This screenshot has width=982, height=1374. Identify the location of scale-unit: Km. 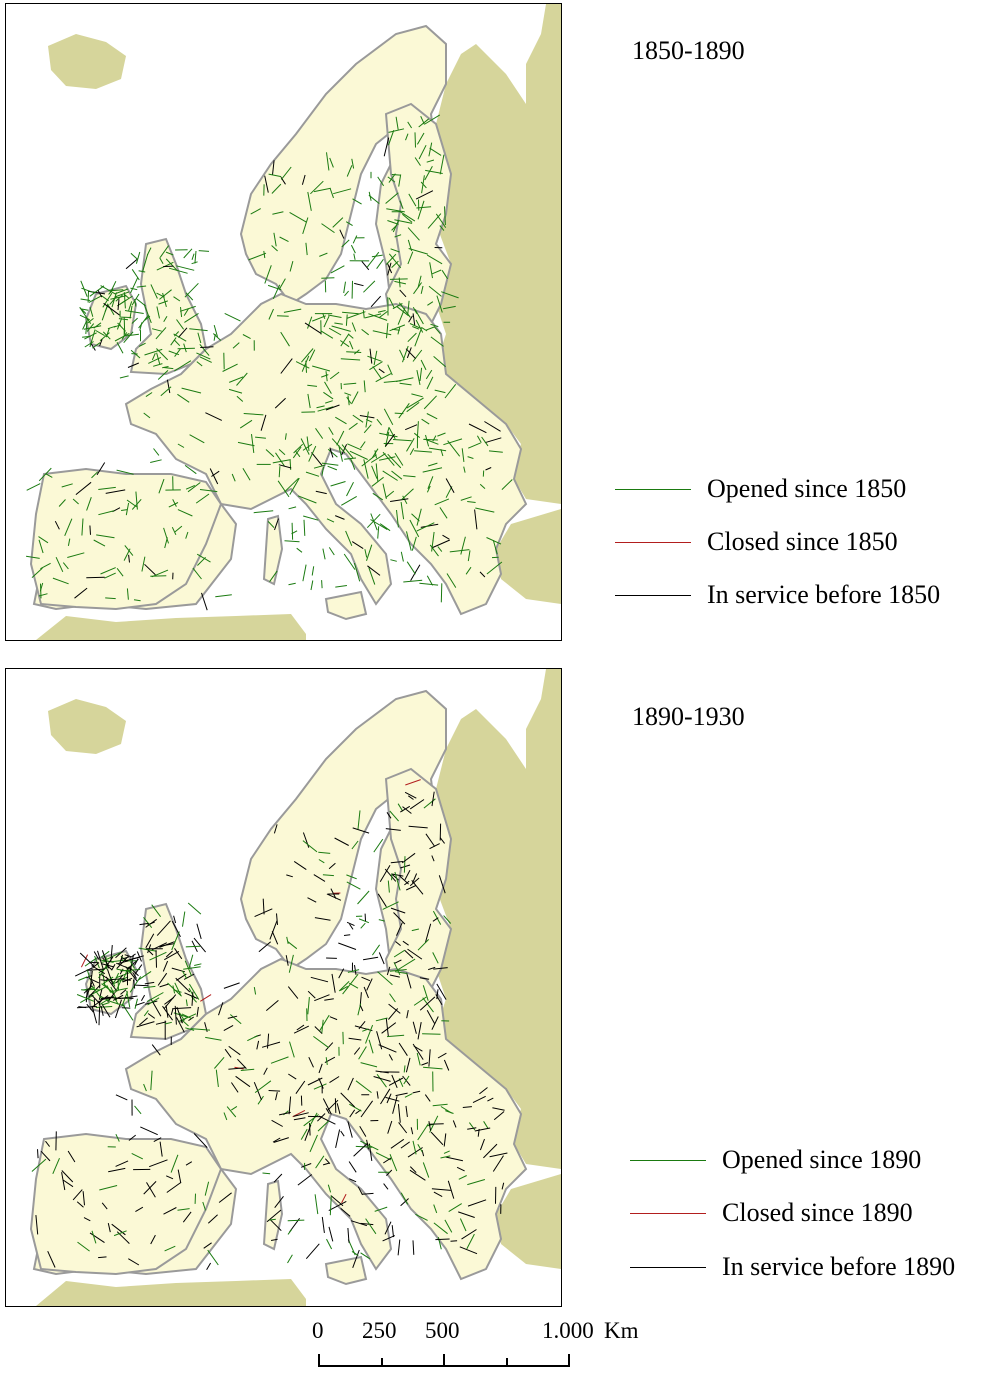
(621, 1330).